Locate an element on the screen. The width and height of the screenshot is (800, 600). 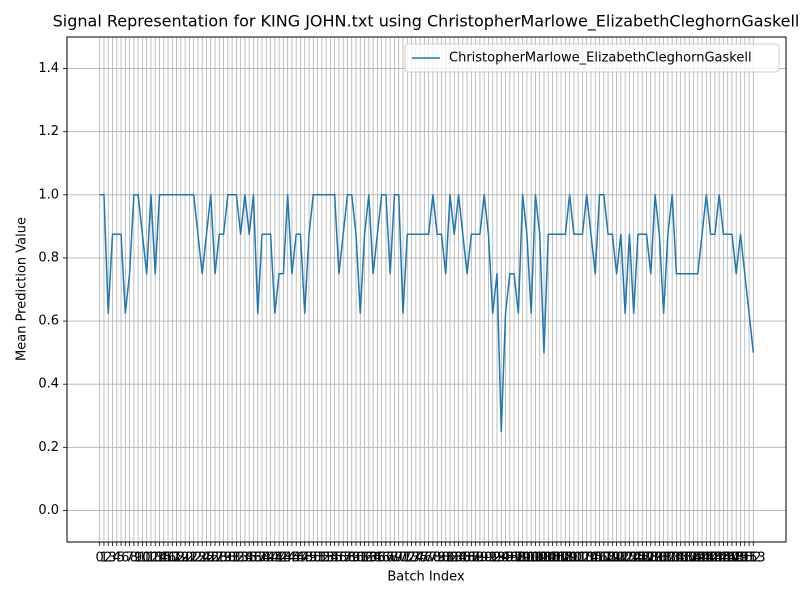
x-tick-label: 22 is located at coordinates (193, 558).